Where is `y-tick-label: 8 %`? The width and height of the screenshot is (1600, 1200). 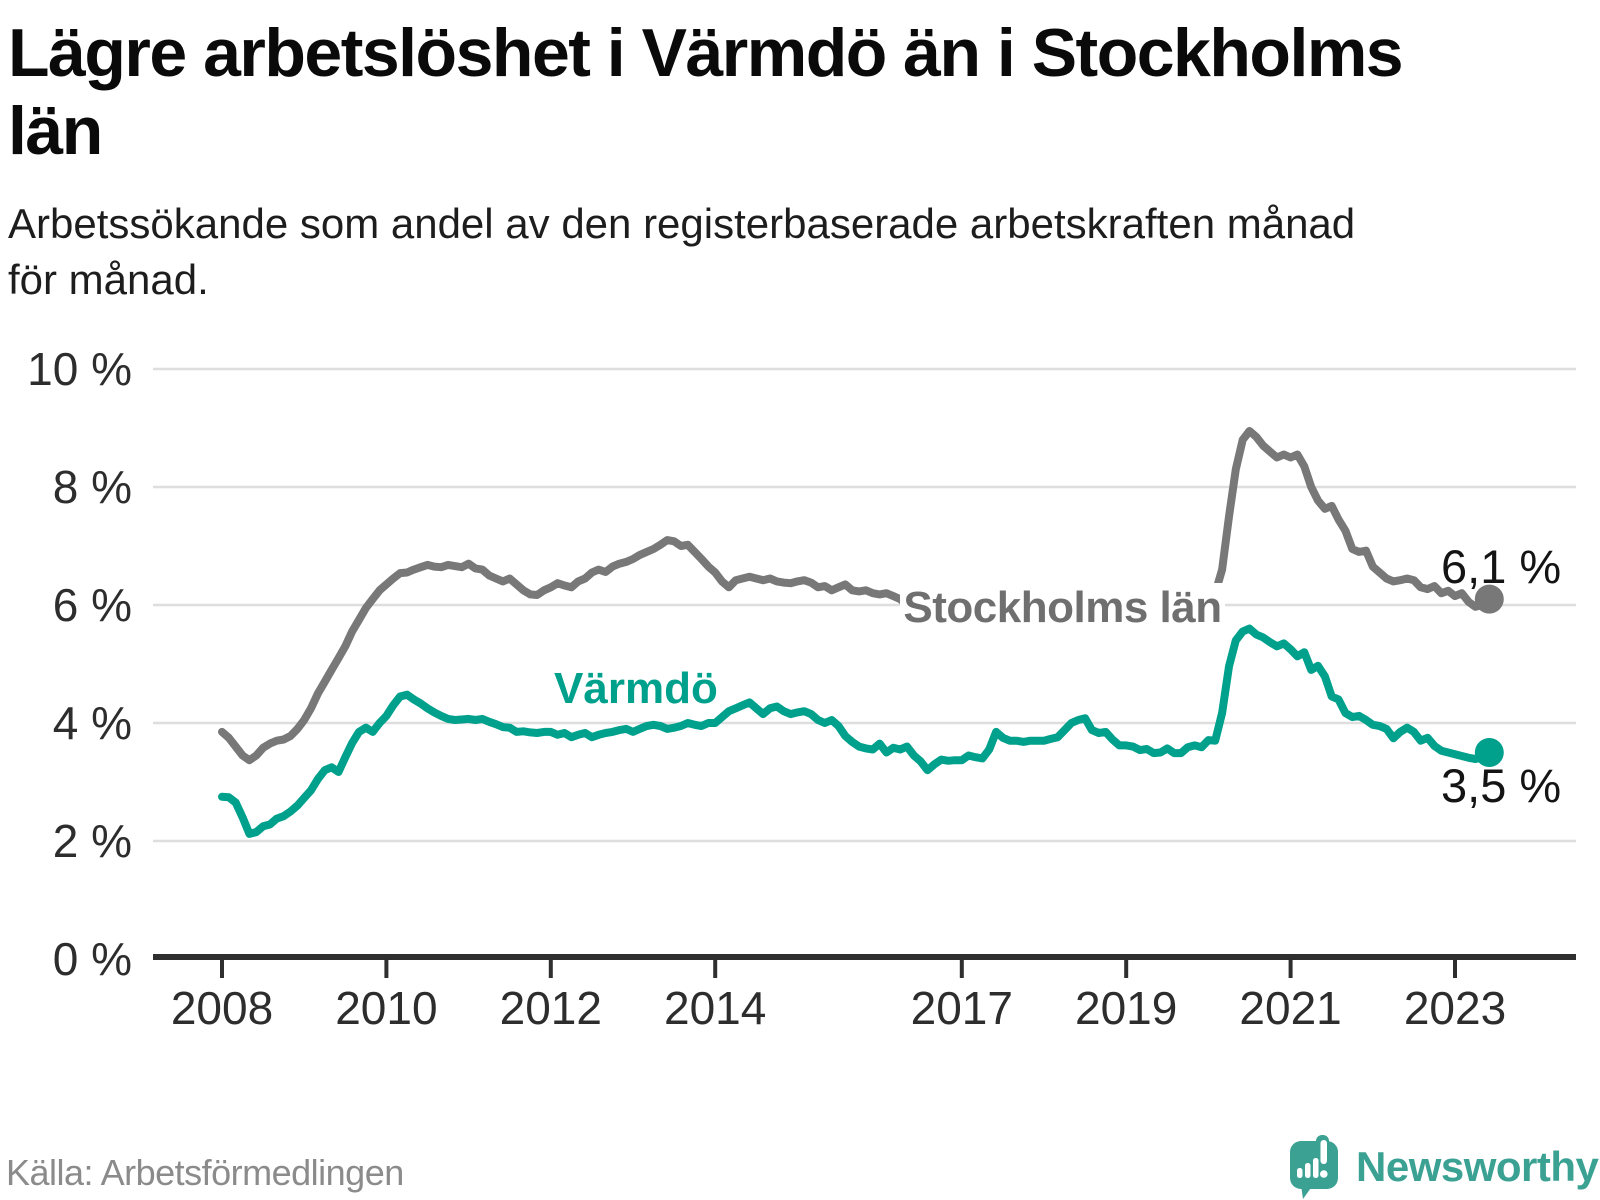 y-tick-label: 8 % is located at coordinates (92, 487).